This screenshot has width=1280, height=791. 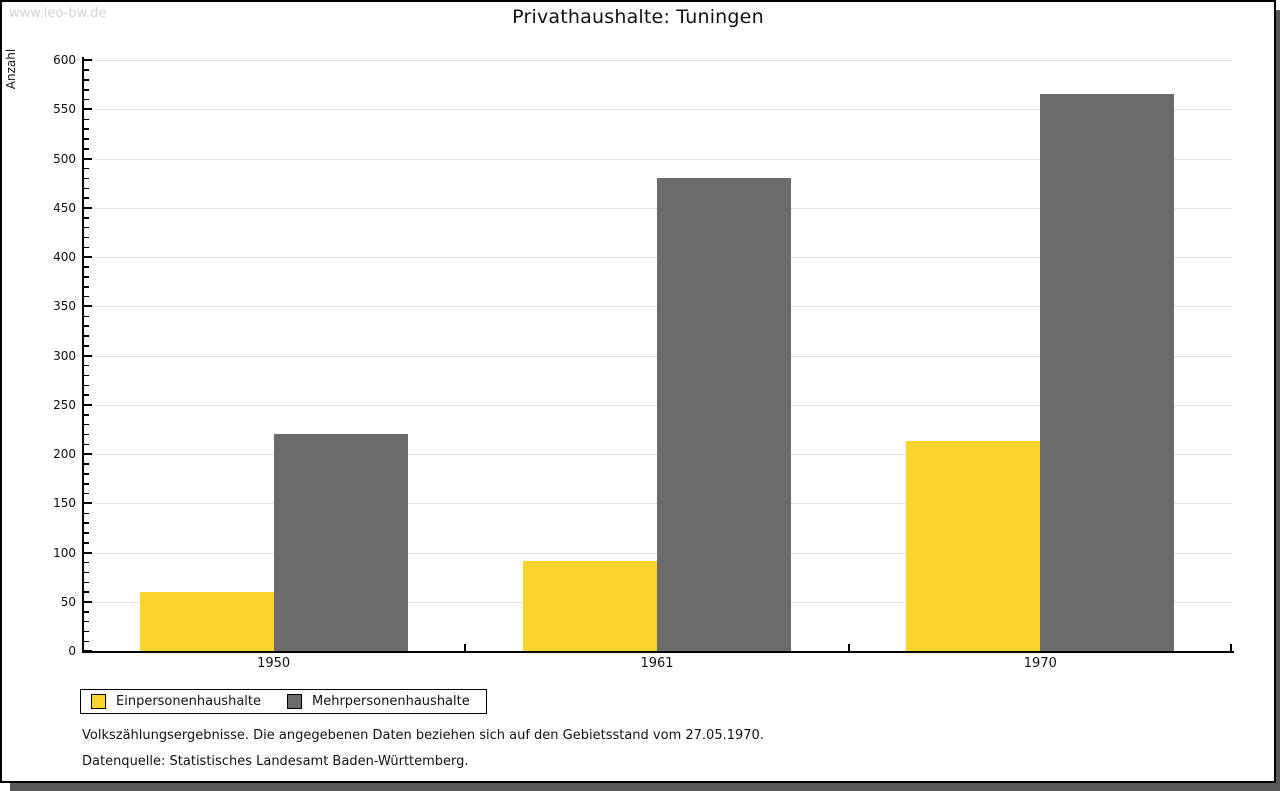 I want to click on y-tick-label-600: 600, so click(x=64, y=60).